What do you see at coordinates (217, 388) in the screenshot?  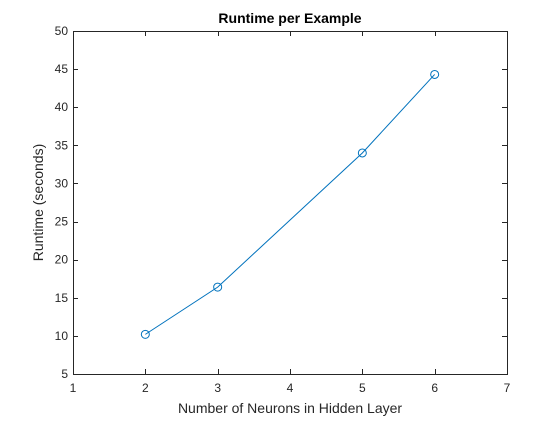 I see `x-tick-label: 3` at bounding box center [217, 388].